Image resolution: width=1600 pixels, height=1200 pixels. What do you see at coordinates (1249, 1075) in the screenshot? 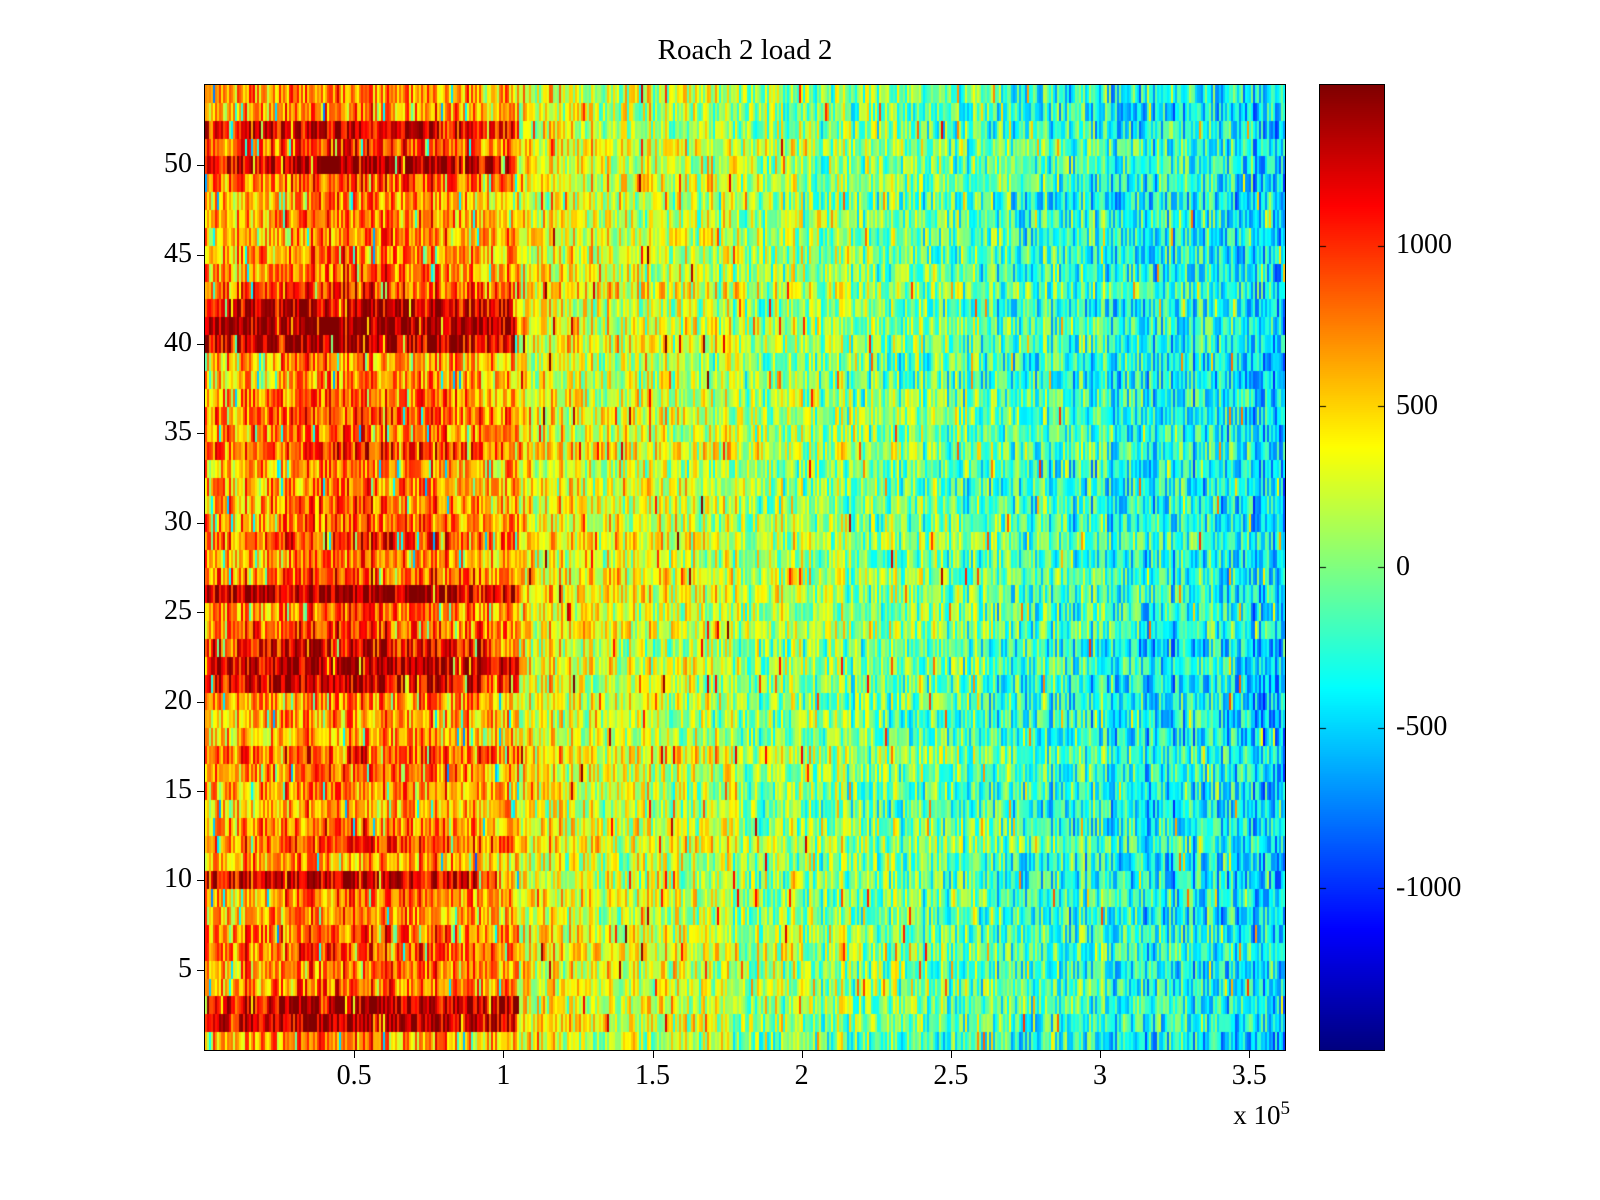
I see `x-tick-label: 3.5` at bounding box center [1249, 1075].